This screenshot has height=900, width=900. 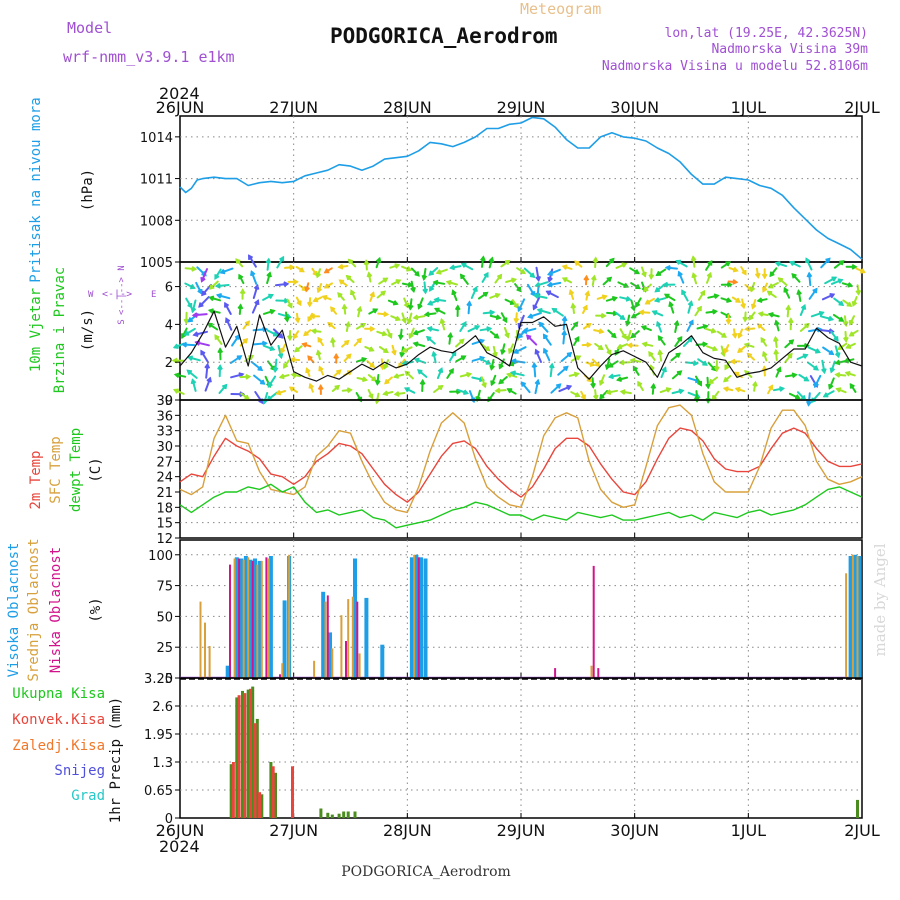 What do you see at coordinates (521, 506) in the screenshot?
I see `temp-dewpt-line` at bounding box center [521, 506].